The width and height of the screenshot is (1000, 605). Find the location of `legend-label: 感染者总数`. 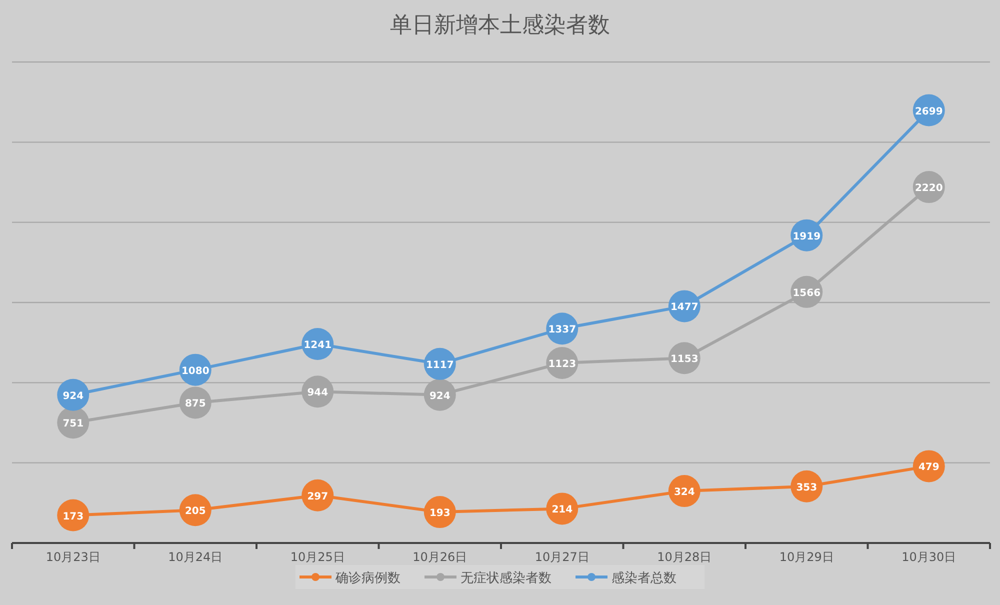

legend-label: 感染者总数 is located at coordinates (644, 578).